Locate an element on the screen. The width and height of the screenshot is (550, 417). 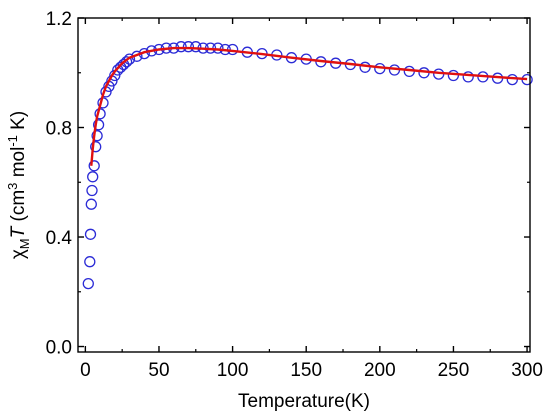
y-tick-label: 0.8 is located at coordinates (59, 129).